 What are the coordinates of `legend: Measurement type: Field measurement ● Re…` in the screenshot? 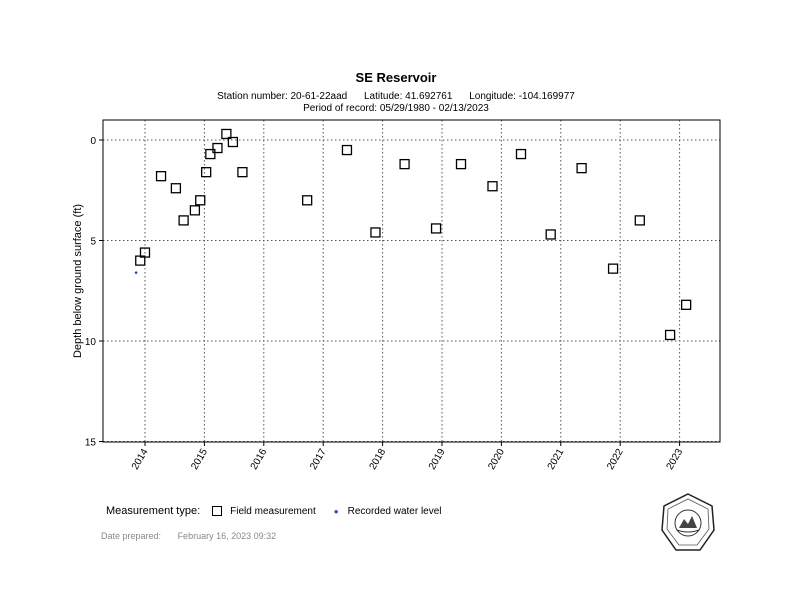 It's located at (274, 511).